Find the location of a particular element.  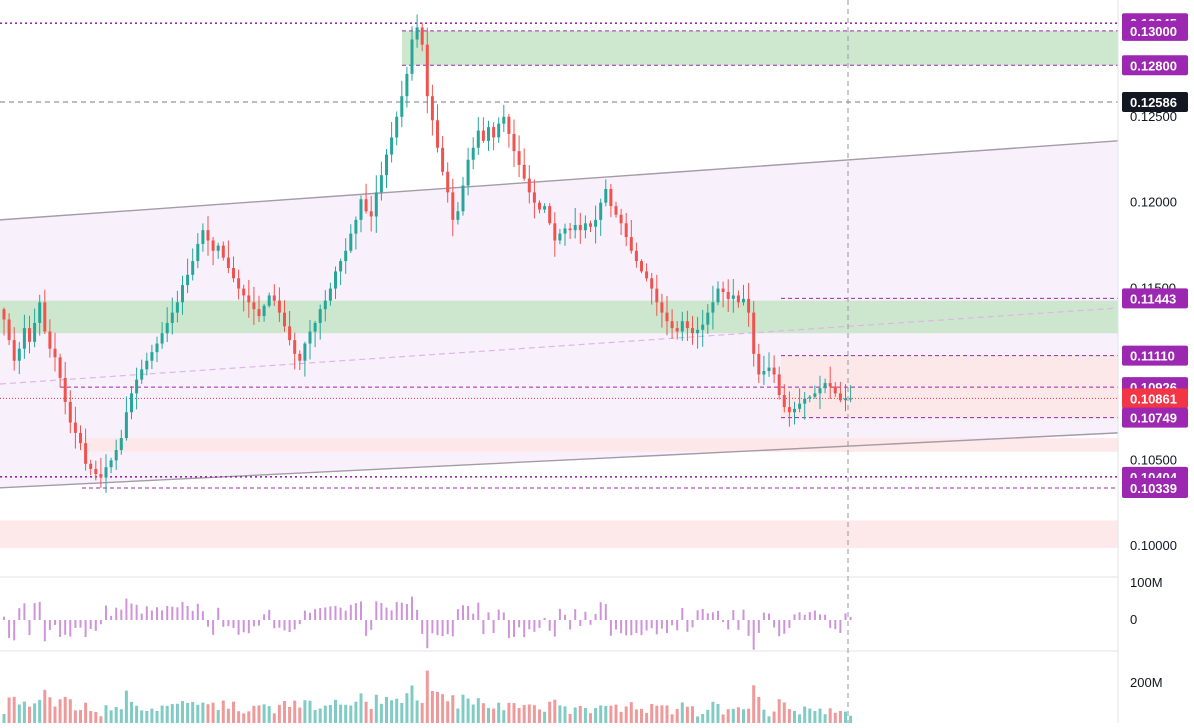

channel-upper-line is located at coordinates (559, 180).